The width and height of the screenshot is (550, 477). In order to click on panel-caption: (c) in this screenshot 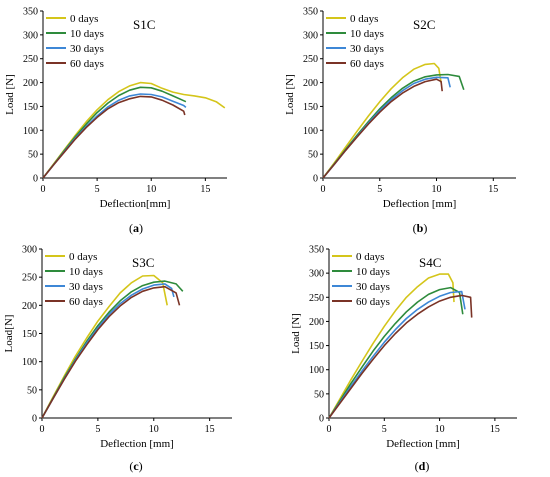, I will do `click(135, 466)`.